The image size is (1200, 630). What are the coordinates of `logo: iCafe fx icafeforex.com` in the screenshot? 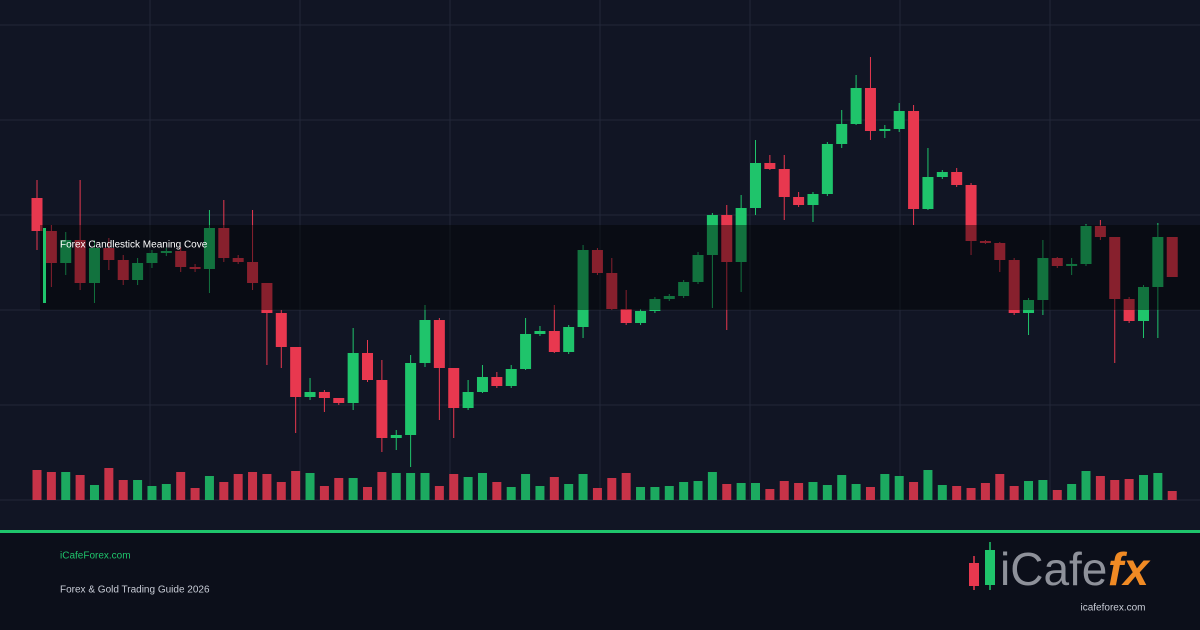 It's located at (1060, 578).